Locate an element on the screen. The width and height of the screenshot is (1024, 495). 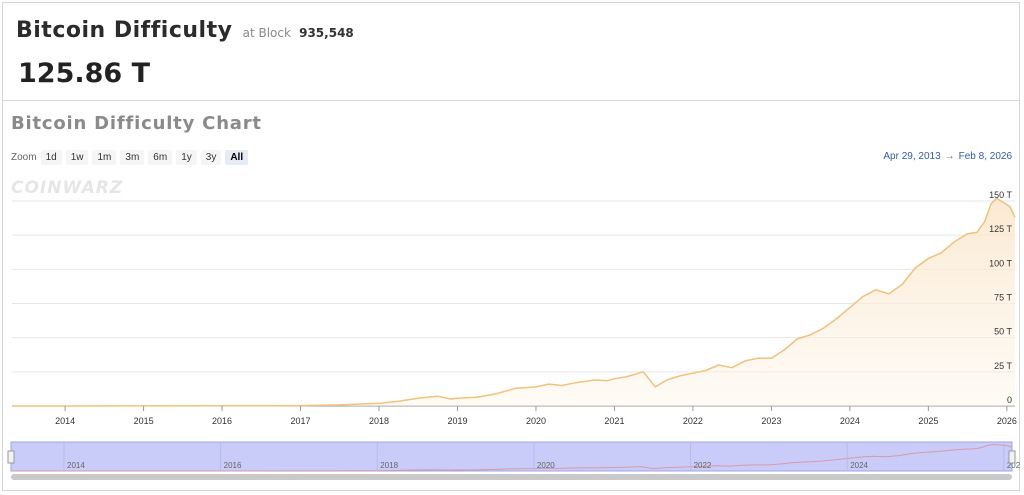
zoom-toolbar: Zoom 1d 1w 1m 3m 6m 1y 3y All is located at coordinates (131, 157).